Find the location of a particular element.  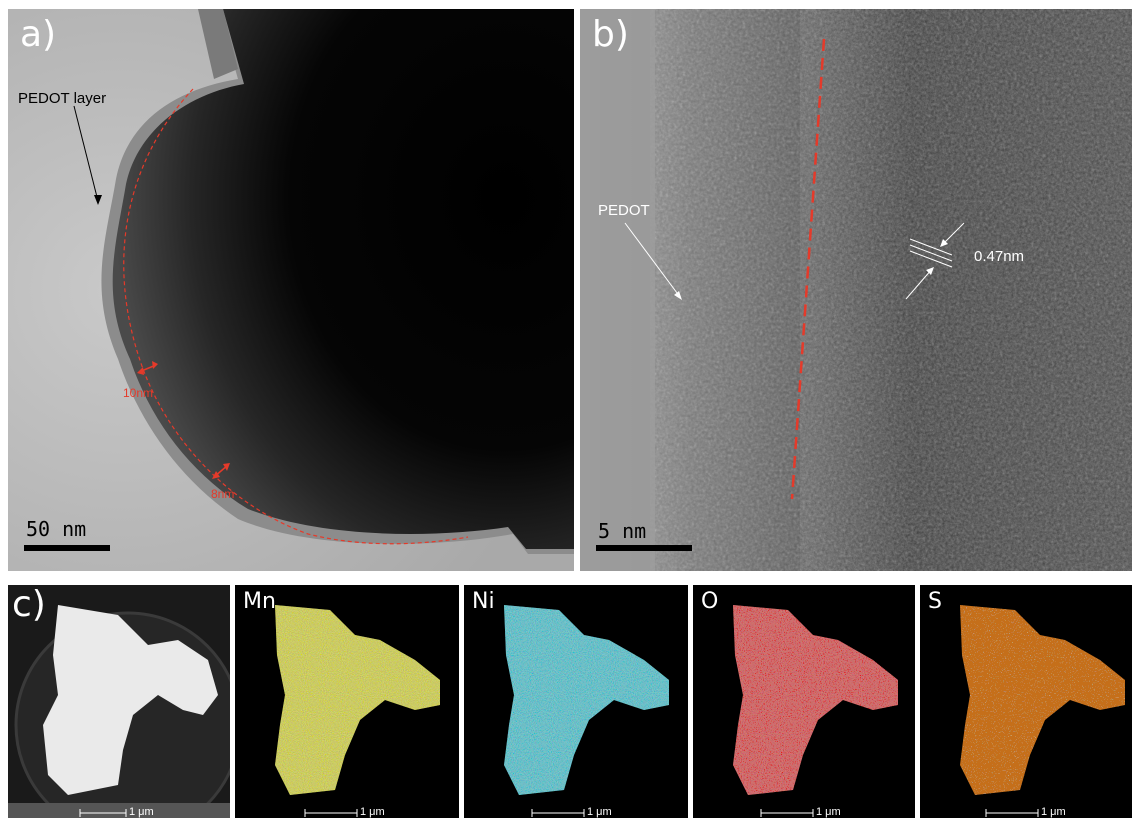

eds-map-mn: Mn 1 μm is located at coordinates (347, 701).